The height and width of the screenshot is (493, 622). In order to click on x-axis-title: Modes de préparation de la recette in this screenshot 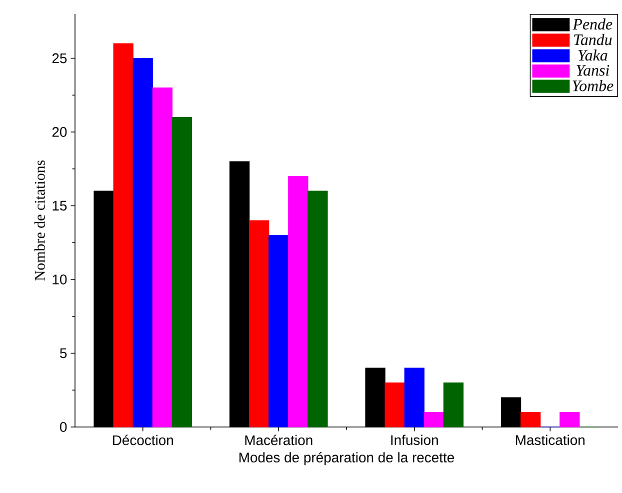, I will do `click(346, 459)`.